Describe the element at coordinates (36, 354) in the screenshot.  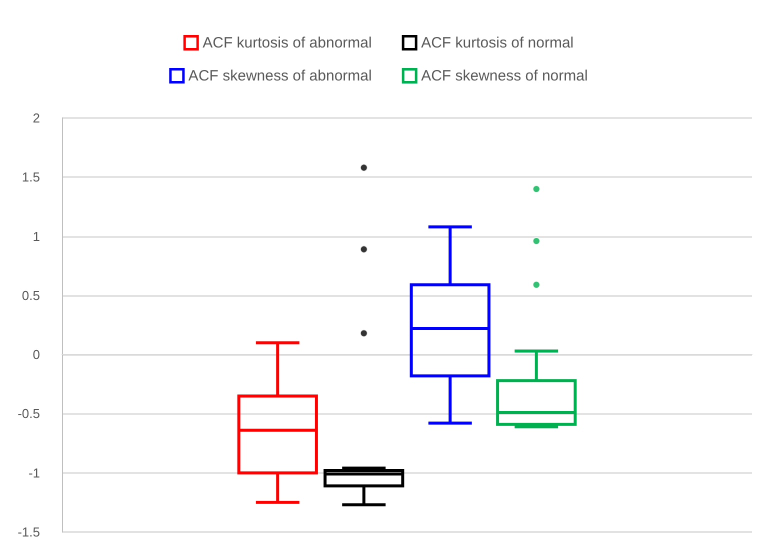
I see `y-tick-label: 0` at that location.